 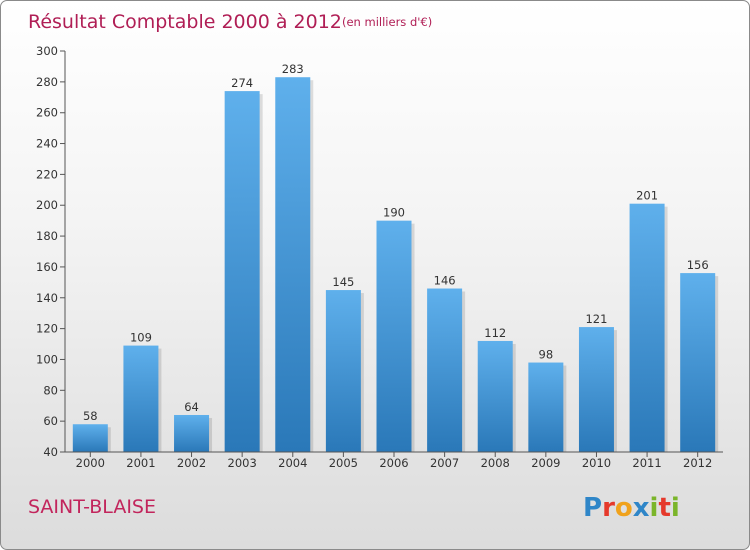 I want to click on bar-value-label: 146, so click(x=445, y=281).